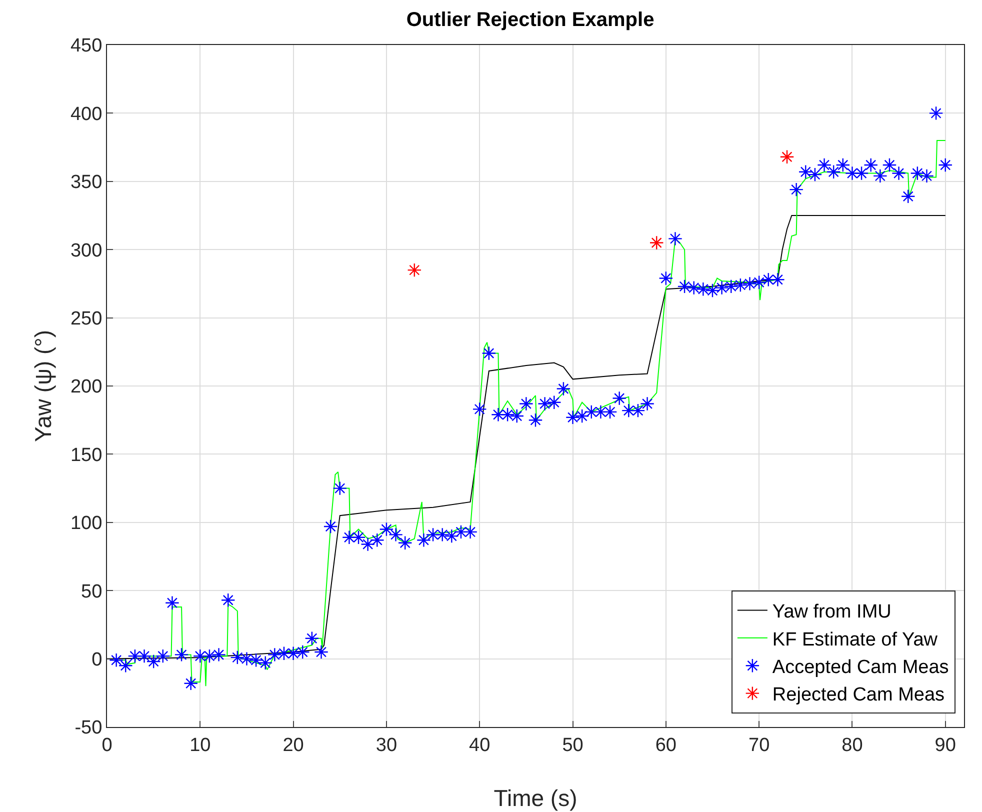 The height and width of the screenshot is (812, 982). I want to click on x-tick-label: 90, so click(945, 745).